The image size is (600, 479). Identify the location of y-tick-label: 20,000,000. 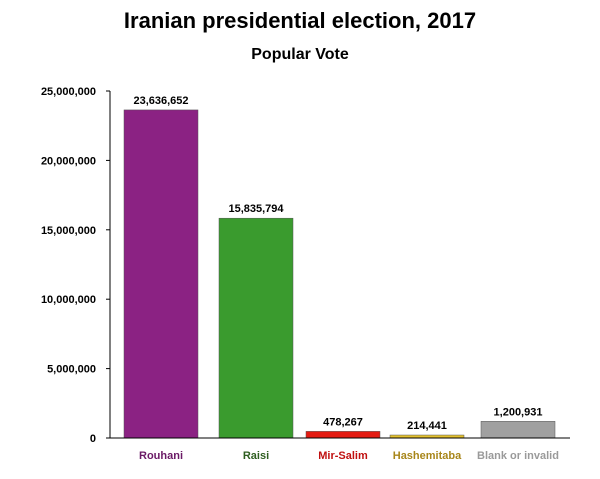
(68, 161).